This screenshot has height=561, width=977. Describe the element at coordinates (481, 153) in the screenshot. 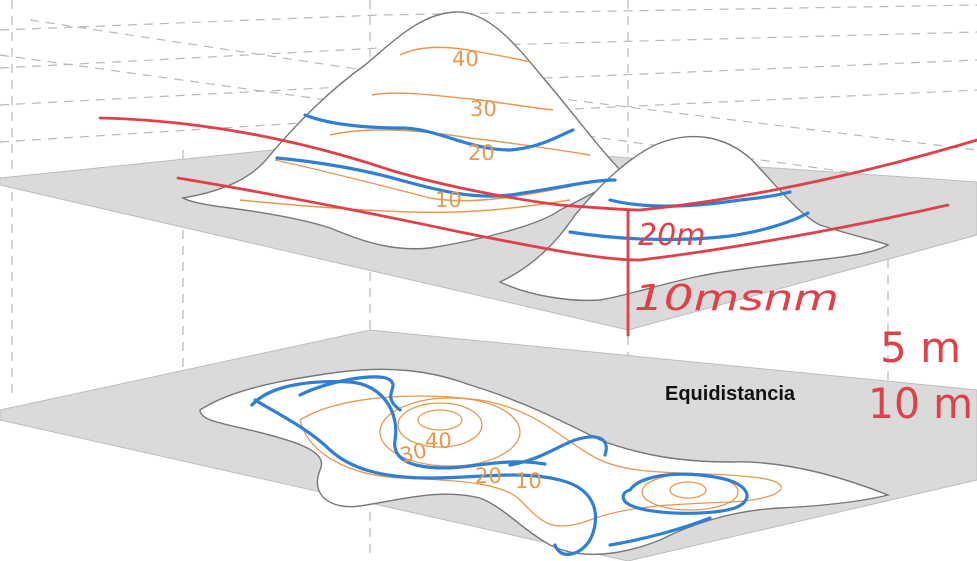

I see `contour-label-20: 20` at that location.